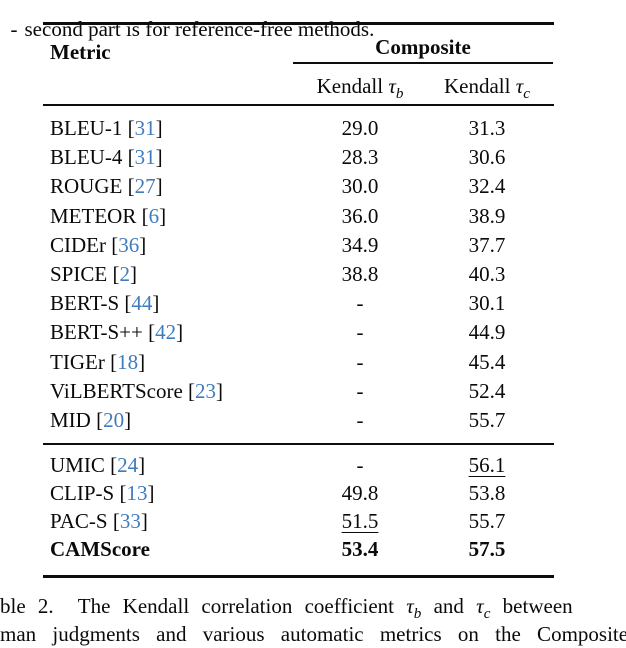 This screenshot has width=626, height=648. Describe the element at coordinates (360, 157) in the screenshot. I see `value-kendall-tau-b: 28.3` at that location.